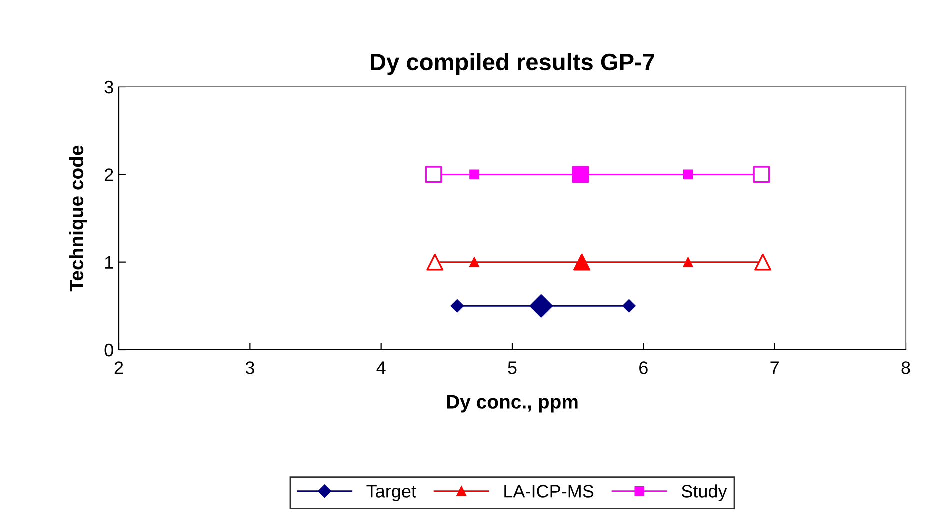  I want to click on legend-label: Target, so click(391, 493).